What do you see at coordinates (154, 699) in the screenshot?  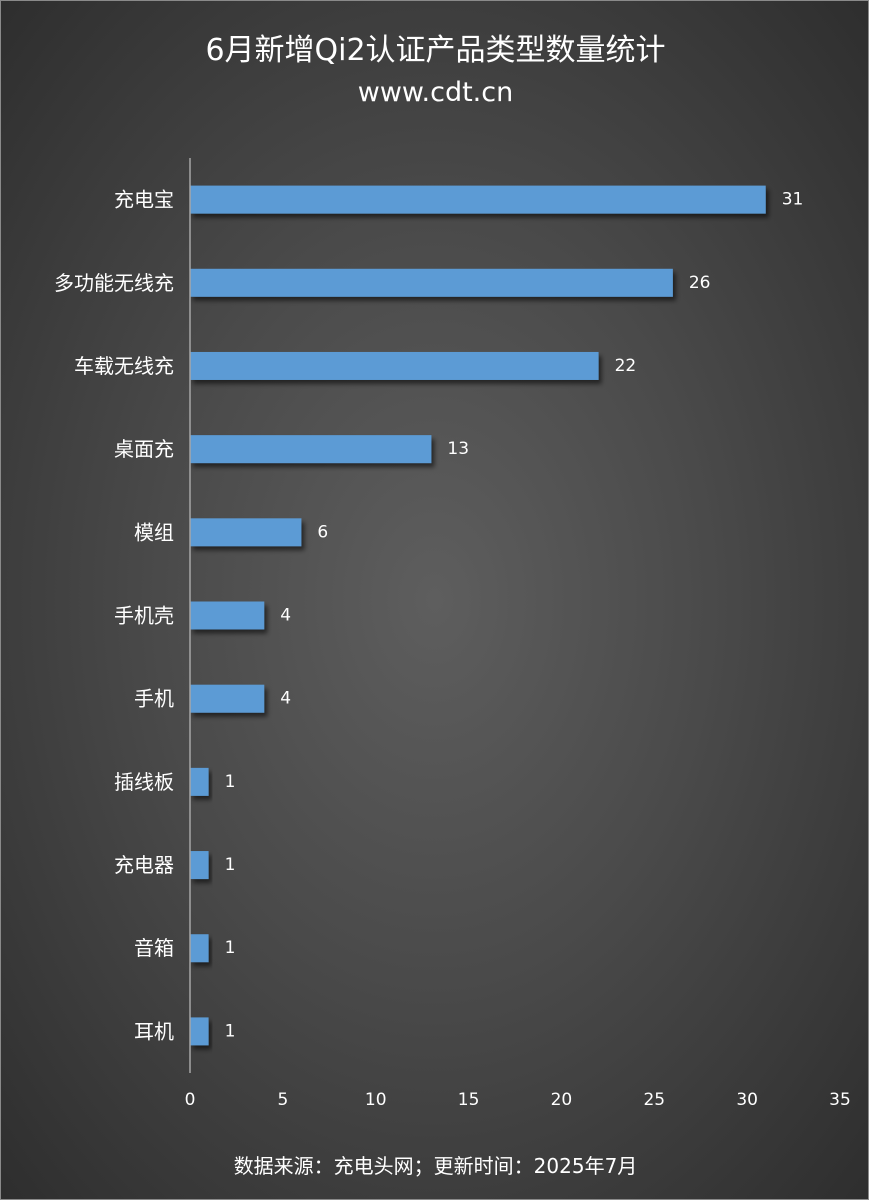 I see `category-label: 手机` at bounding box center [154, 699].